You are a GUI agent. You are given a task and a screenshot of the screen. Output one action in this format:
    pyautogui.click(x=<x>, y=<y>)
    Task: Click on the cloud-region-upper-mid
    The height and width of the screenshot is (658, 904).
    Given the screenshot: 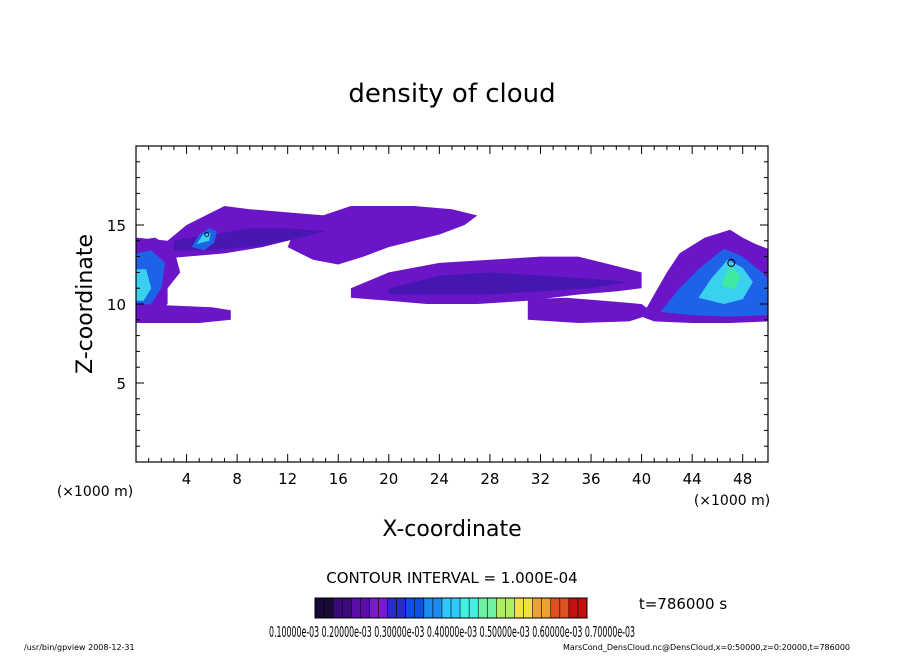 What is the action you would take?
    pyautogui.click(x=382, y=235)
    